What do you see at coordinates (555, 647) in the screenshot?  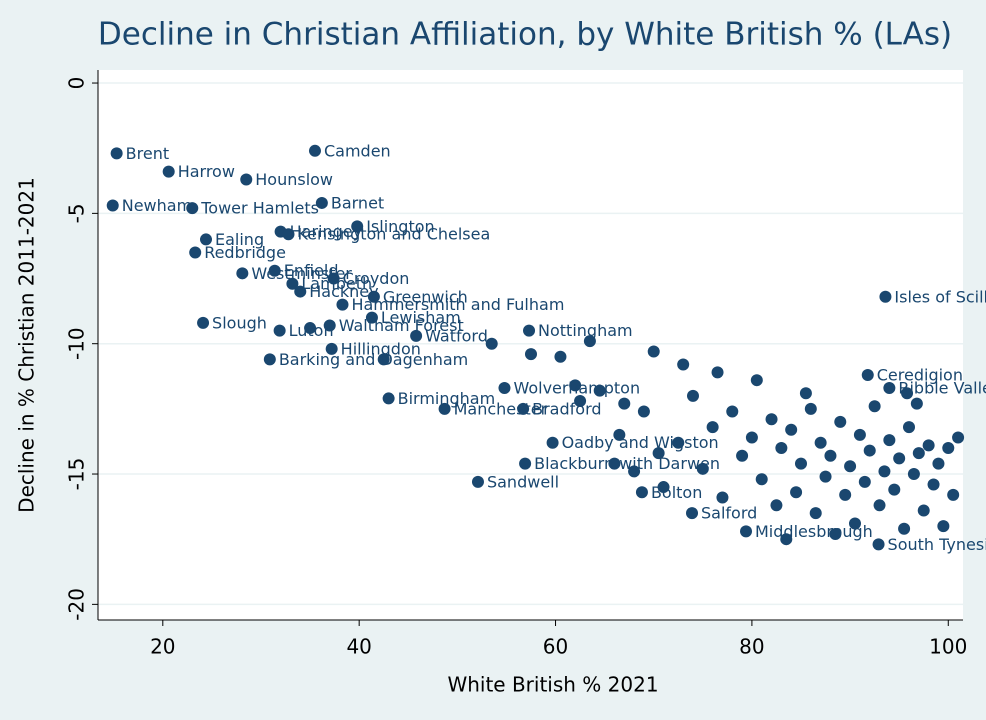 I see `x-tick-label: 60` at bounding box center [555, 647].